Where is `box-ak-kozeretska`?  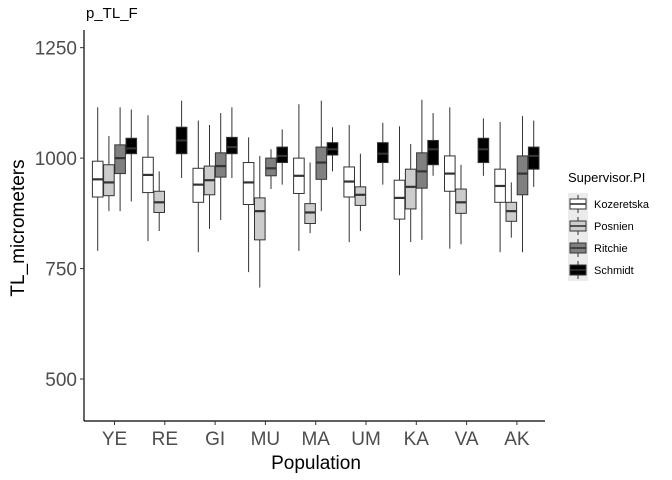 box-ak-kozeretska is located at coordinates (500, 187).